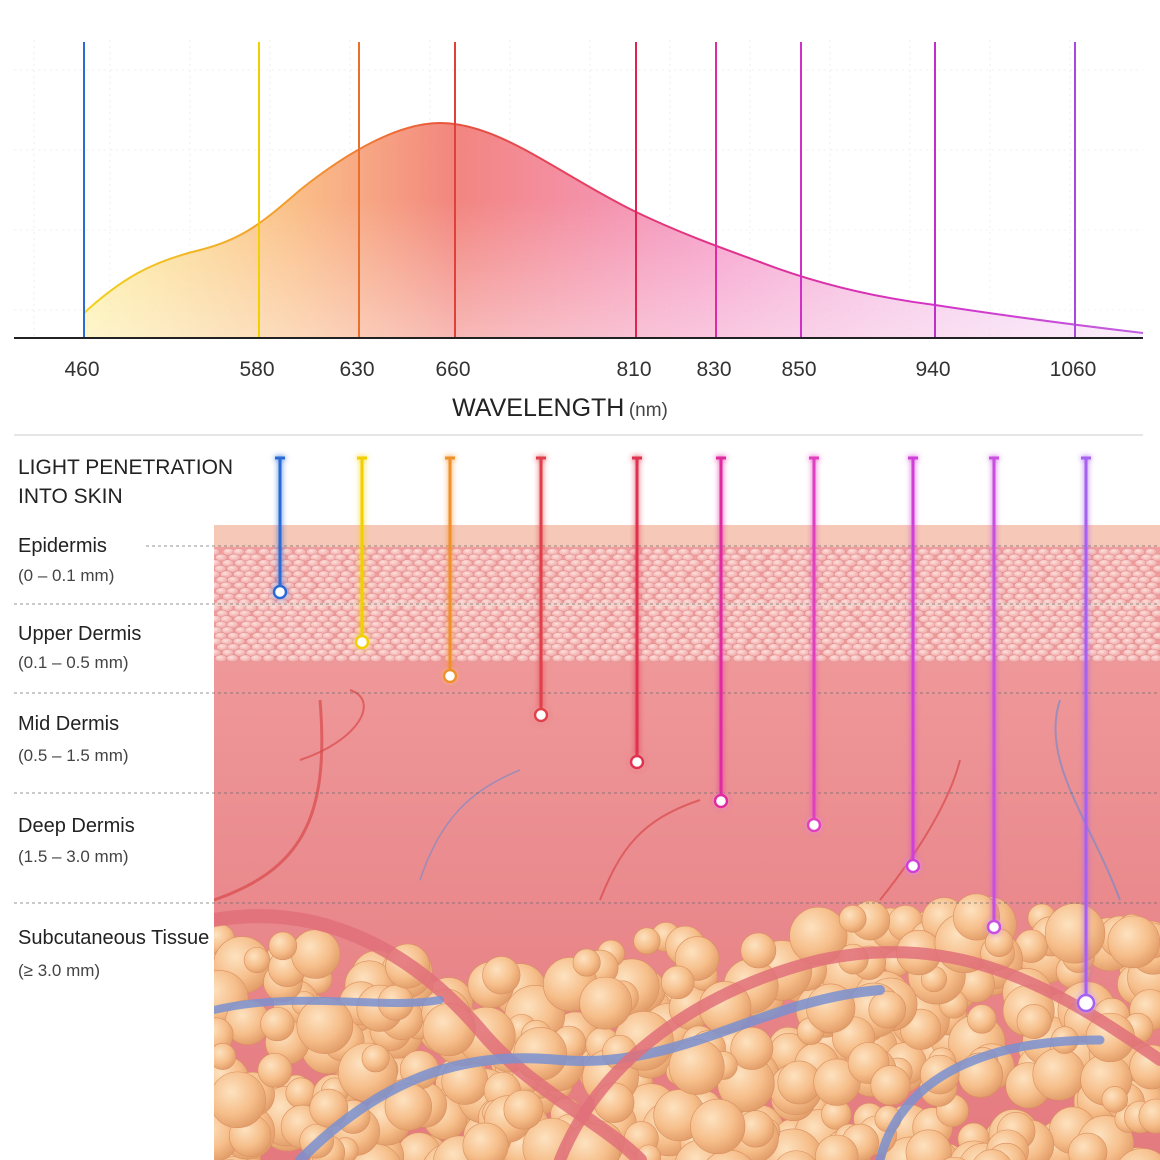 The image size is (1160, 1160). Describe the element at coordinates (713, 369) in the screenshot. I see `x-tick-label: 830` at that location.